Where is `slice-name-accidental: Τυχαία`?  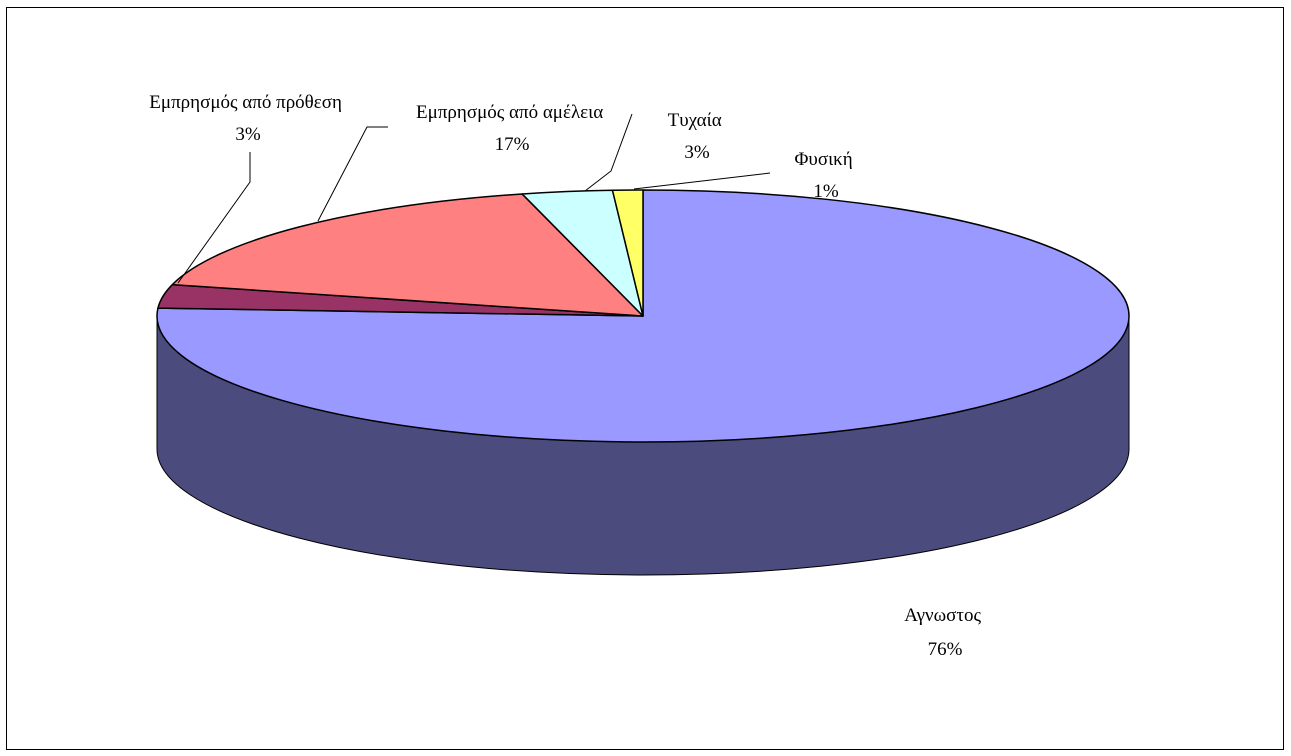 slice-name-accidental: Τυχαία is located at coordinates (695, 120).